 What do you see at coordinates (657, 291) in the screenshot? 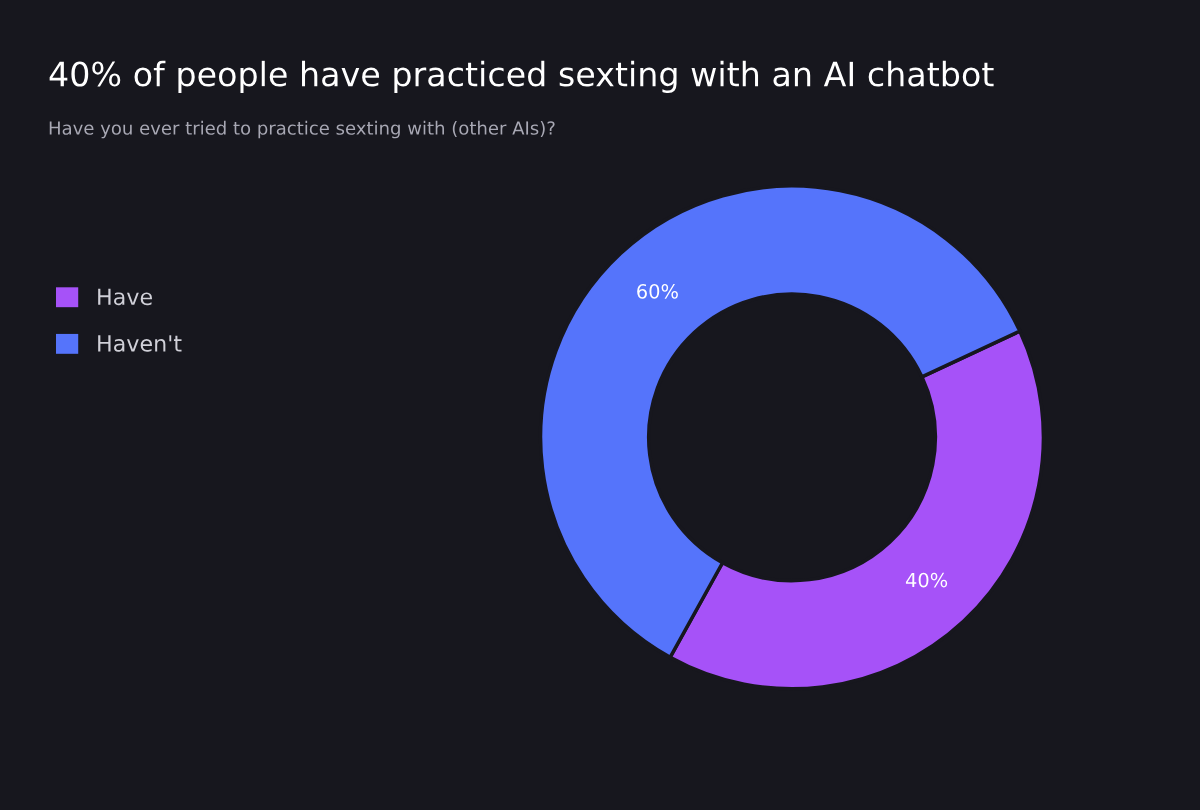
I see `data-label: 60%` at bounding box center [657, 291].